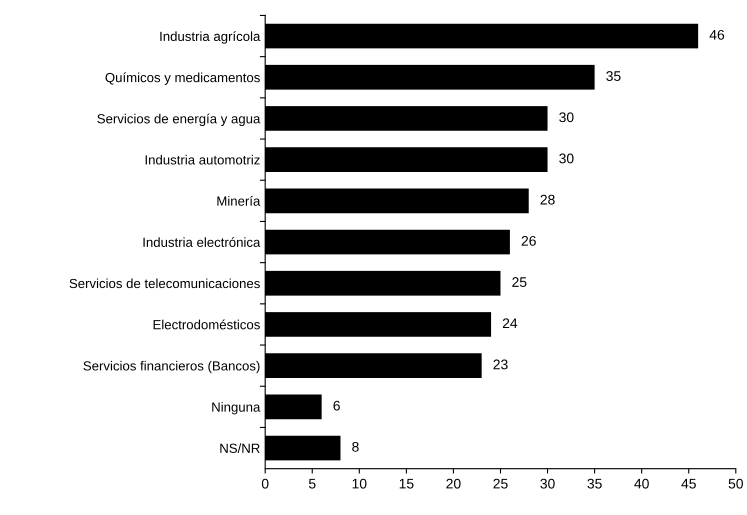 The width and height of the screenshot is (747, 515). Describe the element at coordinates (500, 365) in the screenshot. I see `data-label: 23` at that location.